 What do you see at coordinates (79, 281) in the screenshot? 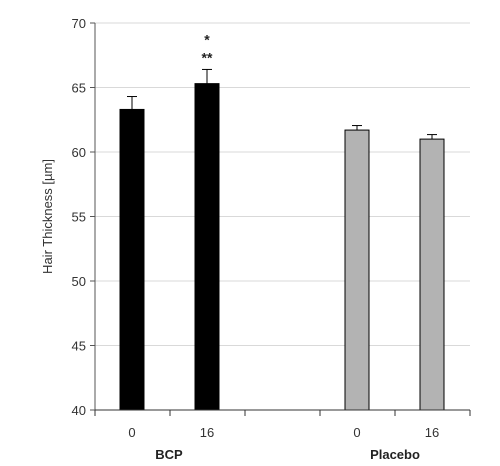
I see `y-tick-label: 50` at bounding box center [79, 281].